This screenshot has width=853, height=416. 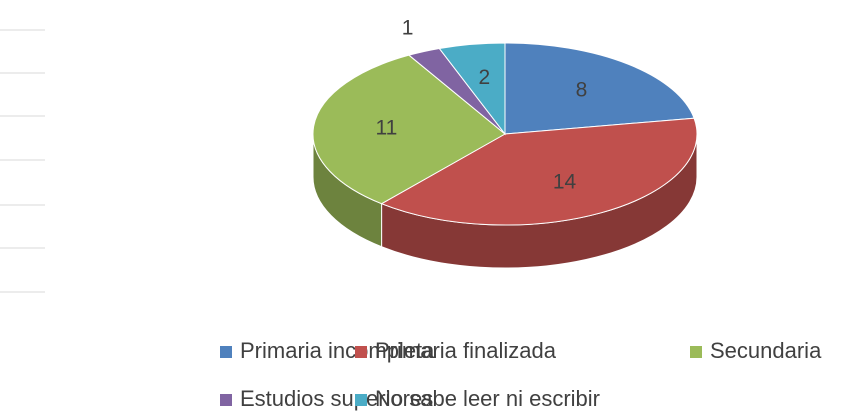 I want to click on data-label: 11, so click(x=387, y=128).